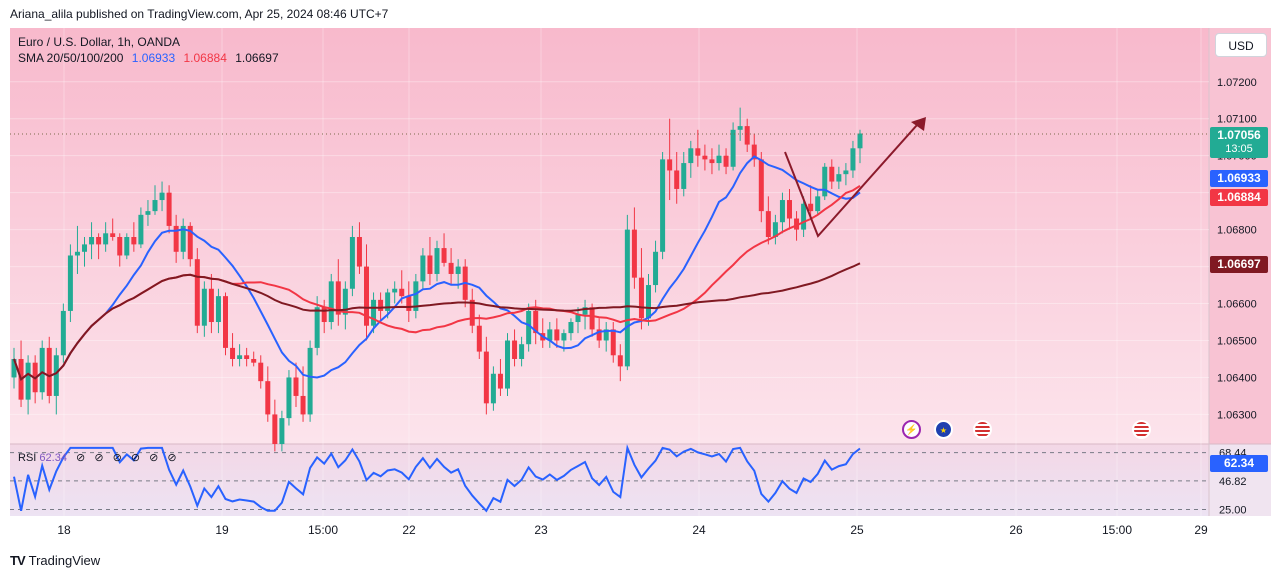 The height and width of the screenshot is (579, 1281). Describe the element at coordinates (55, 560) in the screenshot. I see `tradingview-logo: TV TradingView` at that location.